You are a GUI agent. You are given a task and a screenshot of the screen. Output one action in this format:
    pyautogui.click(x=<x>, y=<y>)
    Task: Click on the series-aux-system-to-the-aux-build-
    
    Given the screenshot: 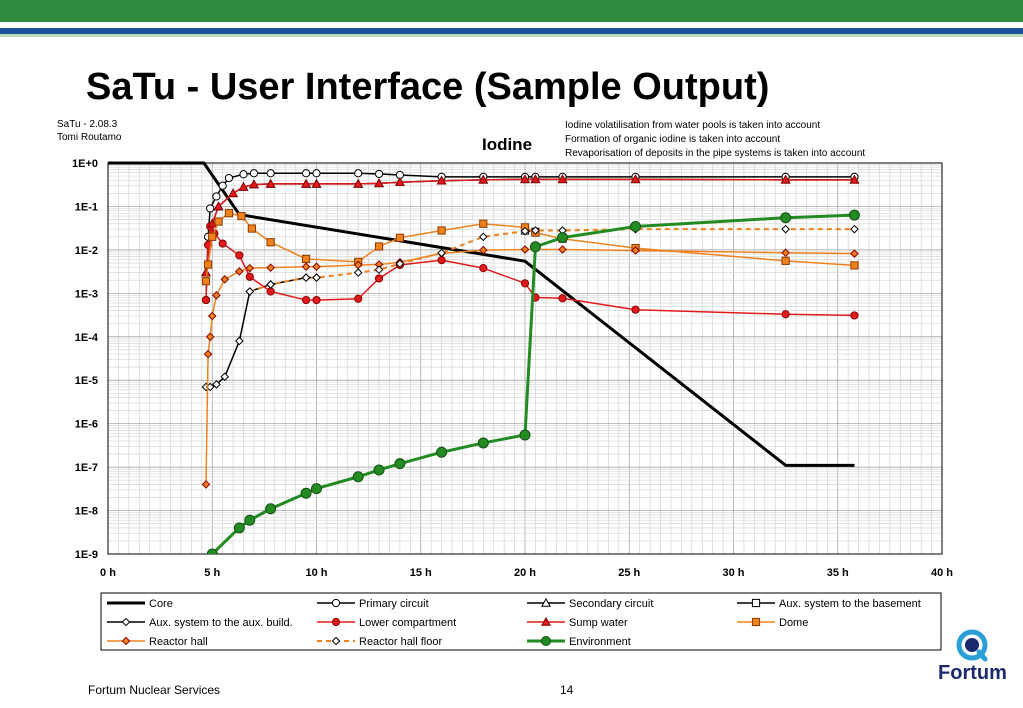 What is the action you would take?
    pyautogui.click(x=261, y=332)
    